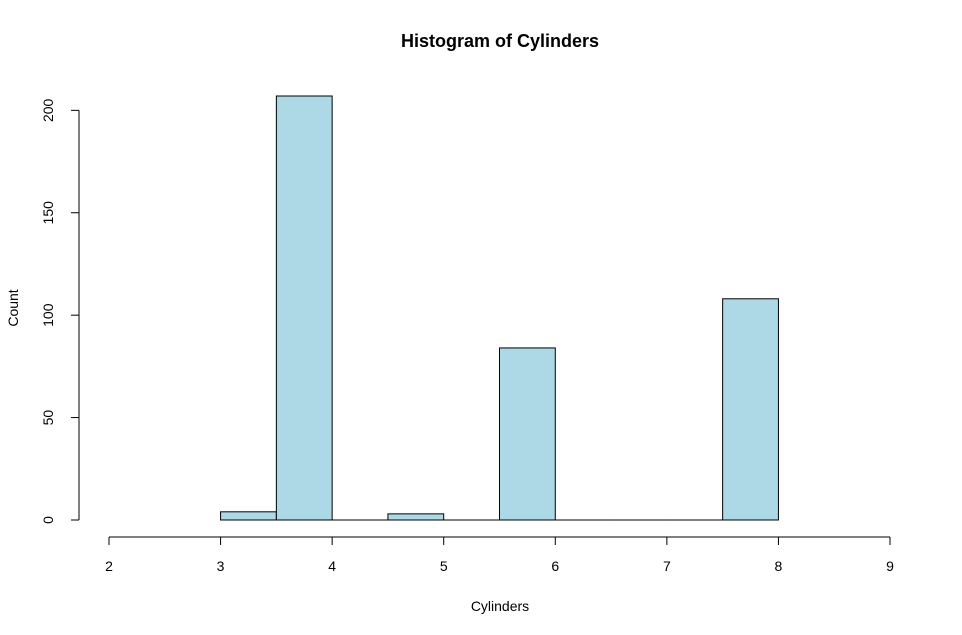  Describe the element at coordinates (48, 213) in the screenshot. I see `y-tick-label: 150` at that location.